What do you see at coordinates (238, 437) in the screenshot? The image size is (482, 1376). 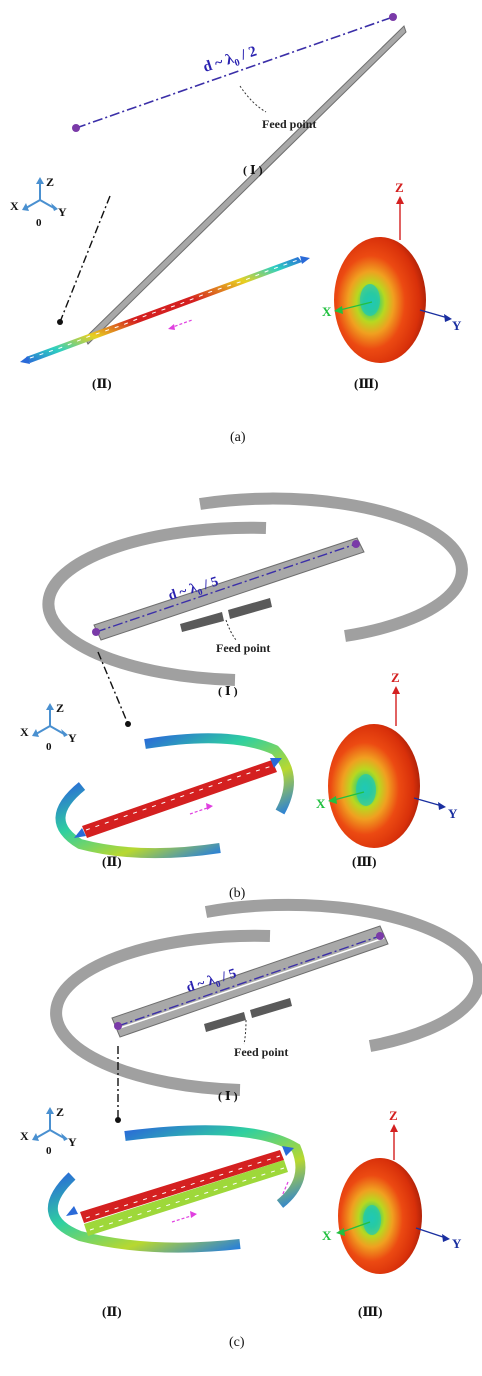 I see `panel-caption: (a)` at bounding box center [238, 437].